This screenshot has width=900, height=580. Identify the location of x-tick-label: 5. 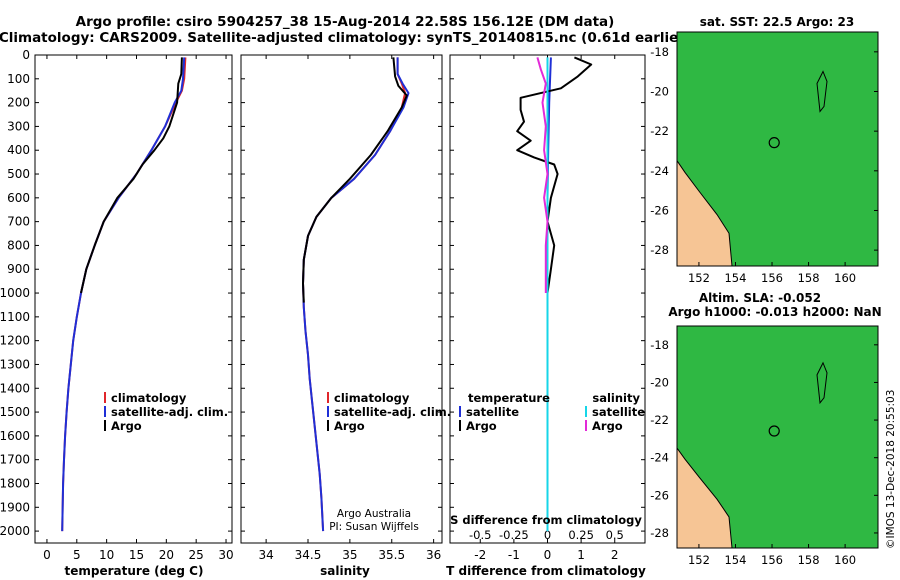
(77, 555).